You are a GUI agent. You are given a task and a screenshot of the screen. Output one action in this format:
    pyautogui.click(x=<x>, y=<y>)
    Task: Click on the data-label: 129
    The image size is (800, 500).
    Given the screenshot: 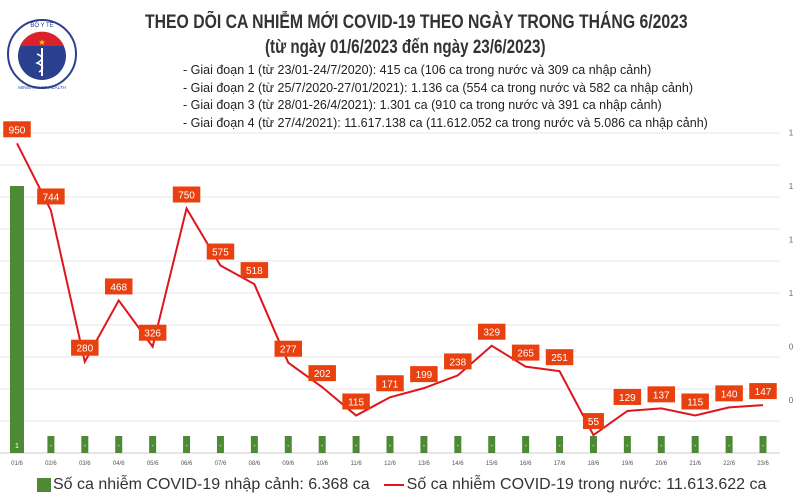 What is the action you would take?
    pyautogui.click(x=627, y=398)
    